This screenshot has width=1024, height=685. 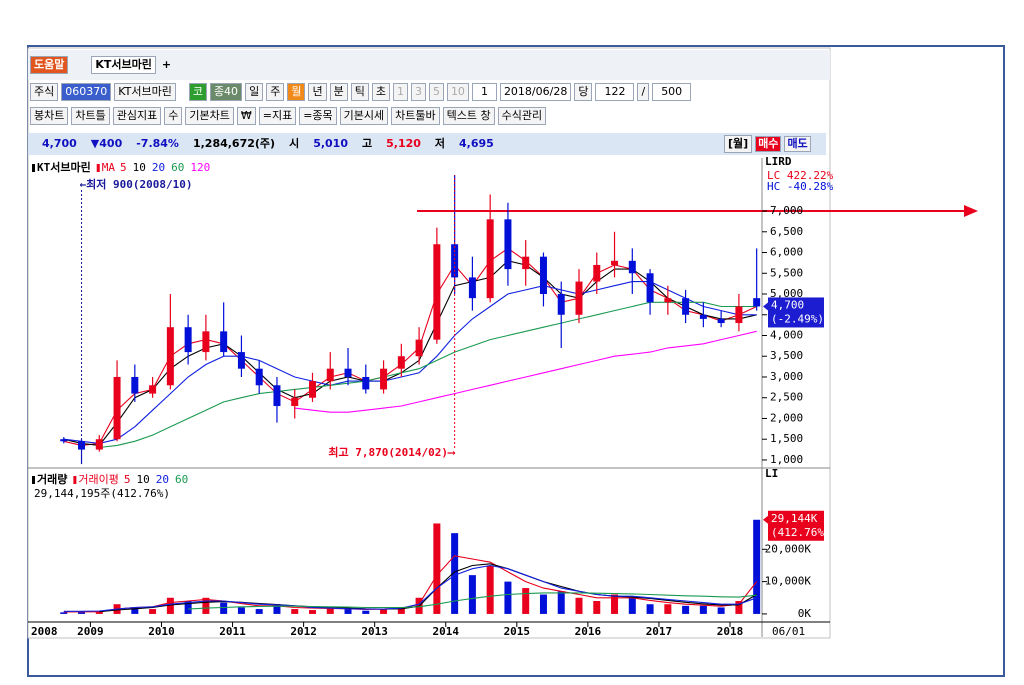 I want to click on toolbar-button: 122, so click(x=615, y=92).